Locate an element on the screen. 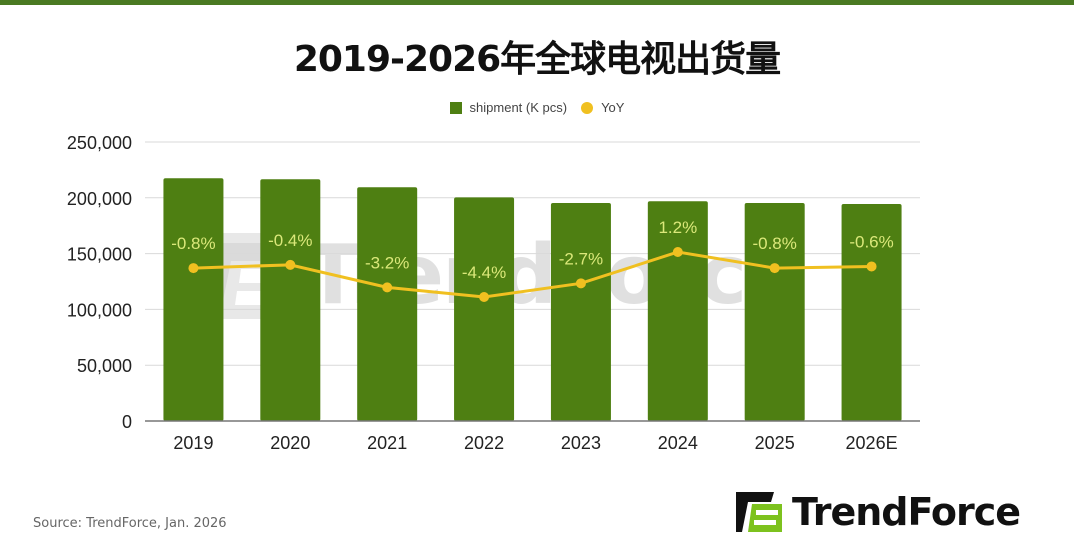 This screenshot has width=1074, height=554. y-tick-label: 150,000 is located at coordinates (99, 255).